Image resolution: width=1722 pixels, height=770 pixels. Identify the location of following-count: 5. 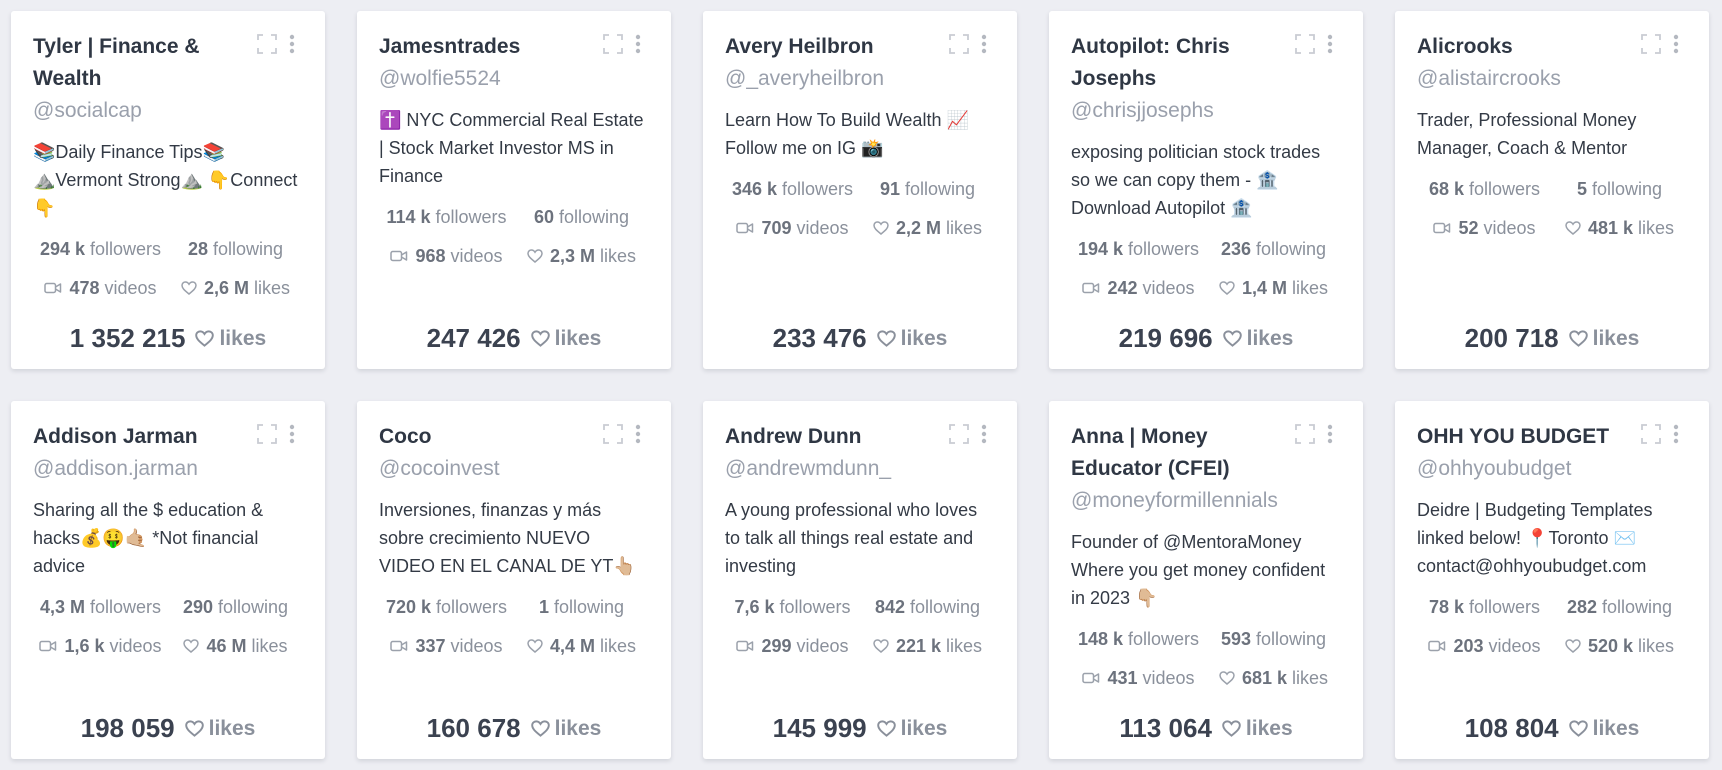
(1581, 189).